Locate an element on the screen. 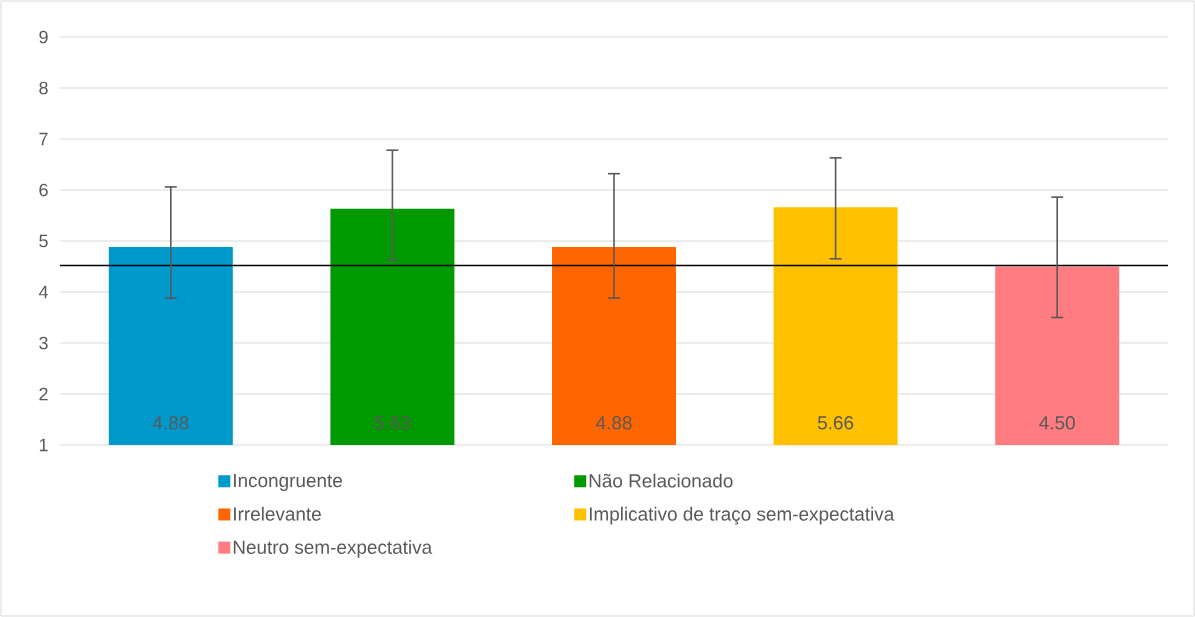 The height and width of the screenshot is (617, 1195). legend-label: Irrelevante is located at coordinates (277, 513).